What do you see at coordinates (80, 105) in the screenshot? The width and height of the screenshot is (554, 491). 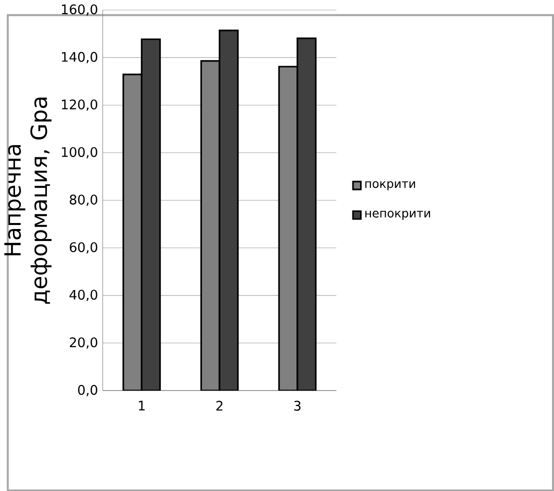 I see `y-tick-label: 120,0` at bounding box center [80, 105].